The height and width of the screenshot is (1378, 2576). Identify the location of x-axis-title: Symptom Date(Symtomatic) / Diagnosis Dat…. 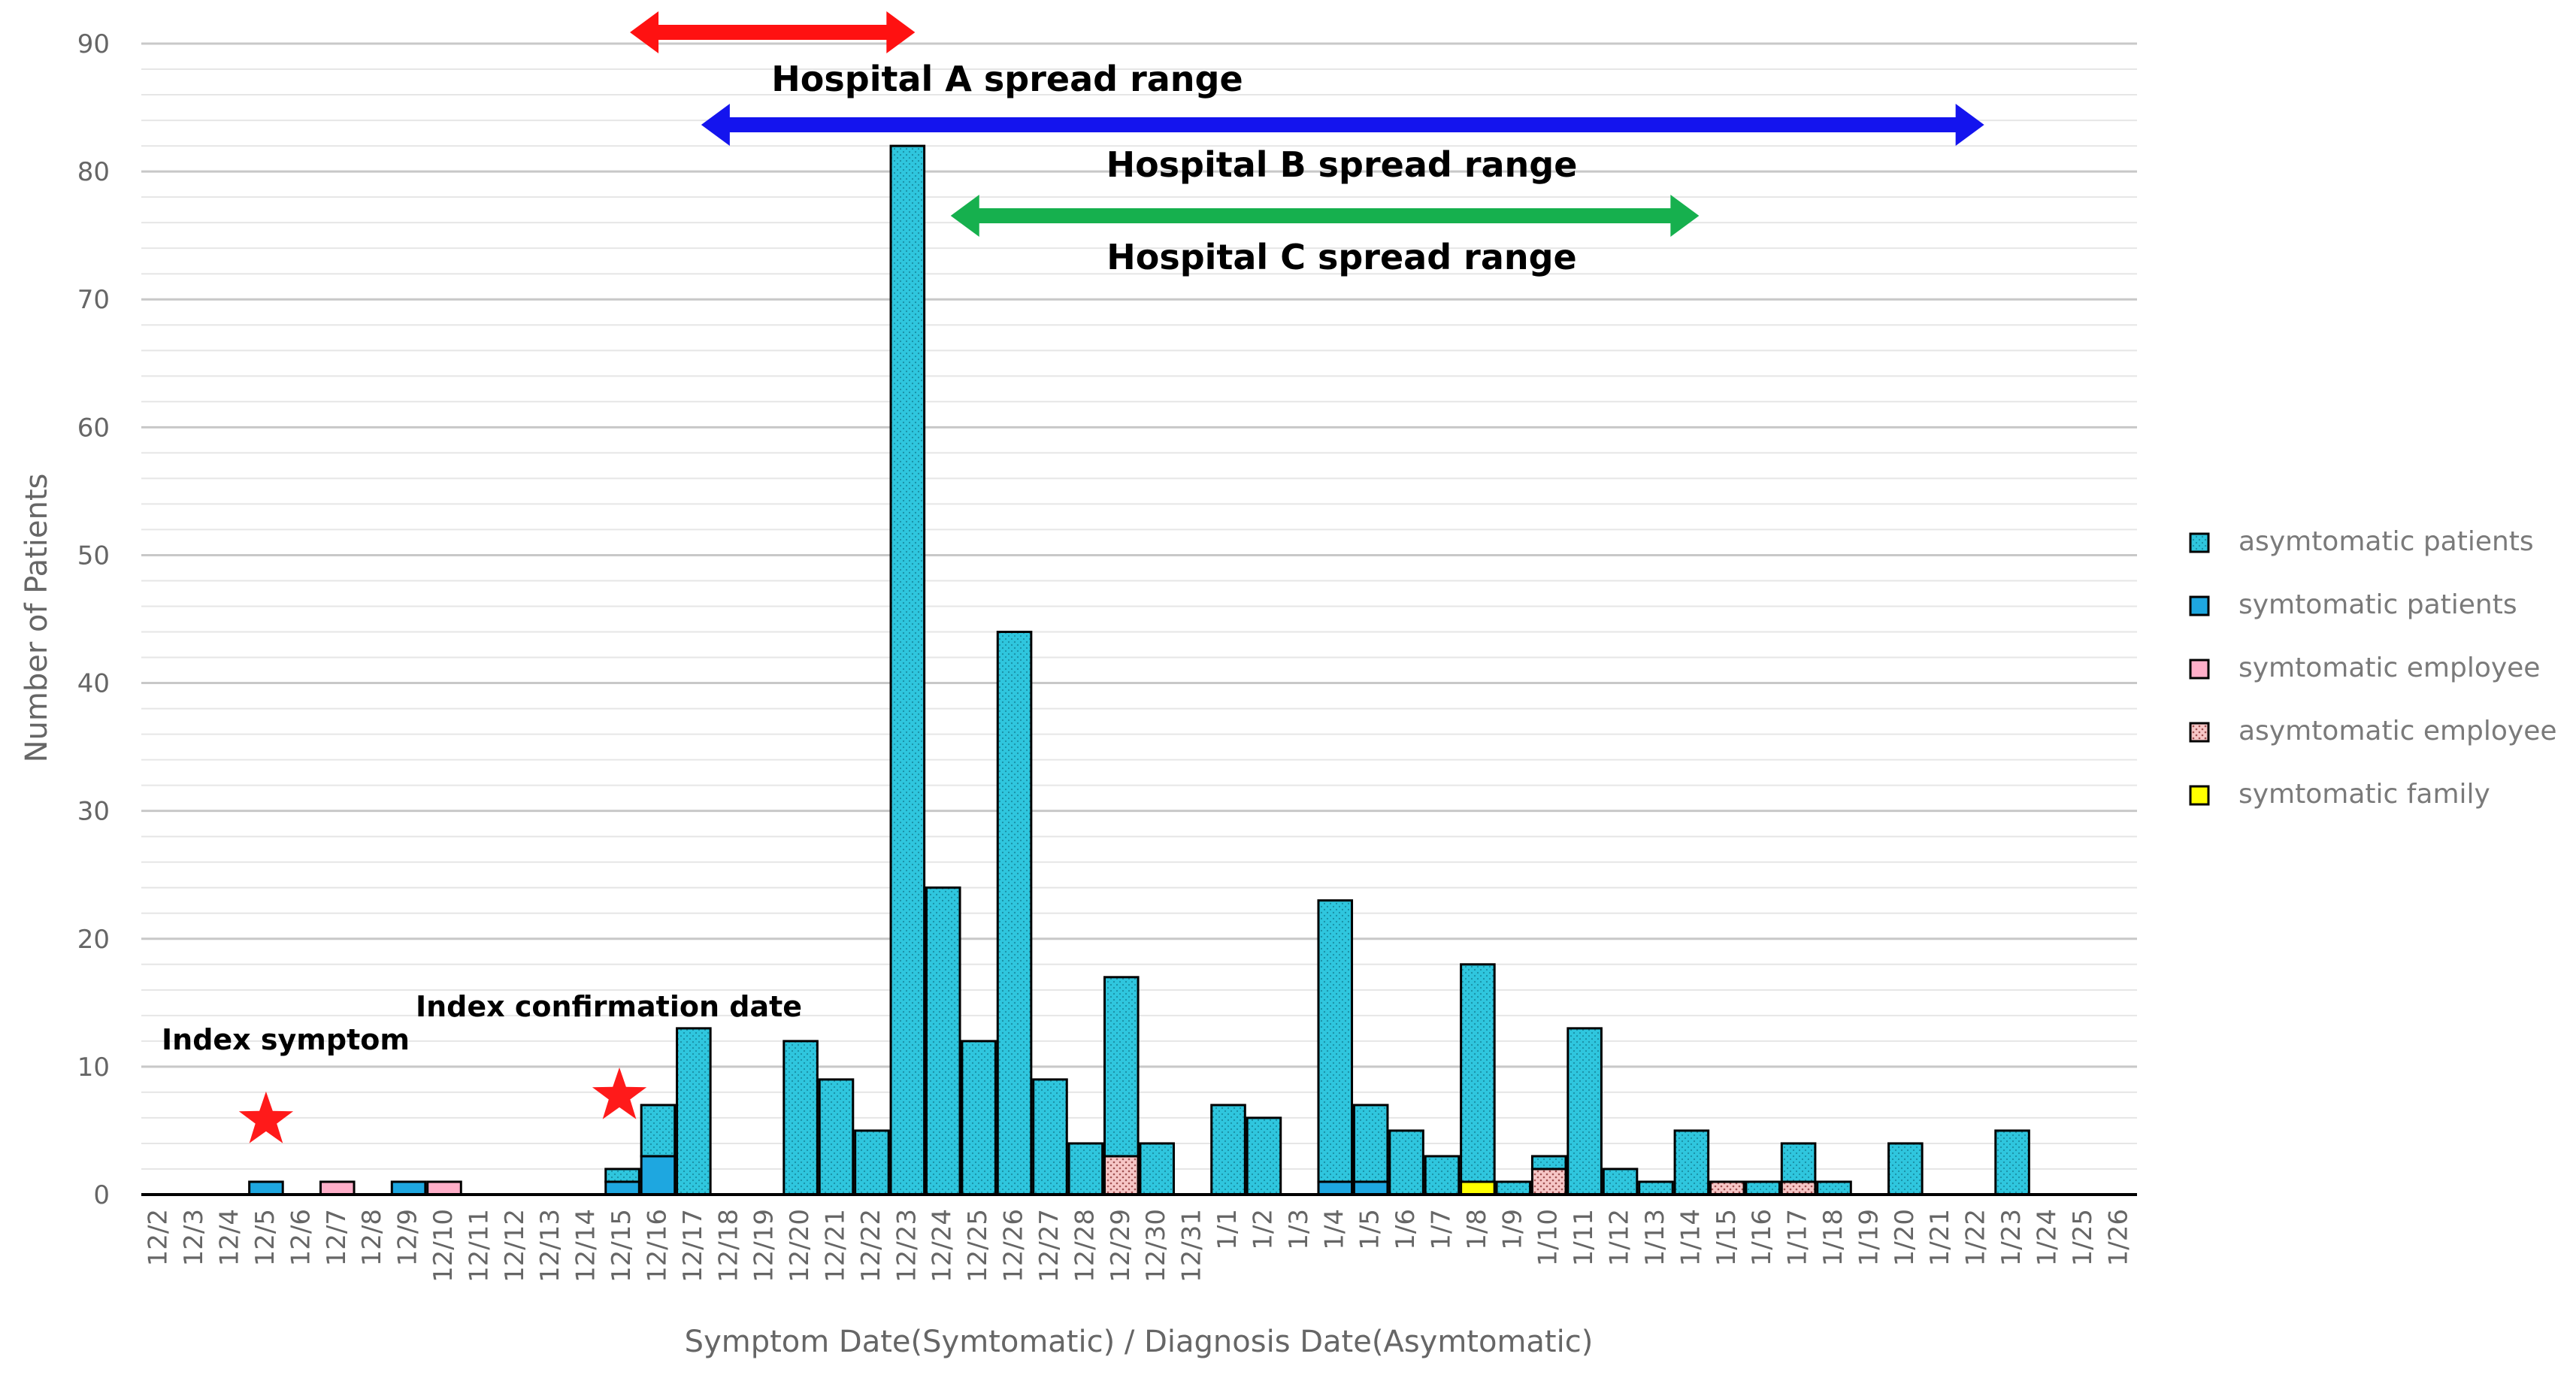
(1139, 1342).